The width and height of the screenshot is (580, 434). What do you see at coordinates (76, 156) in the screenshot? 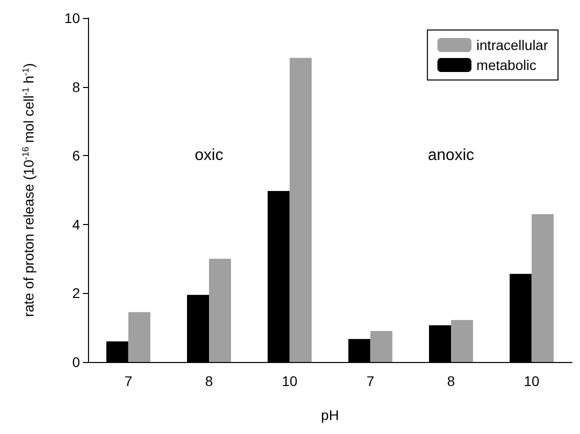
I see `y-tick-label: 6` at bounding box center [76, 156].